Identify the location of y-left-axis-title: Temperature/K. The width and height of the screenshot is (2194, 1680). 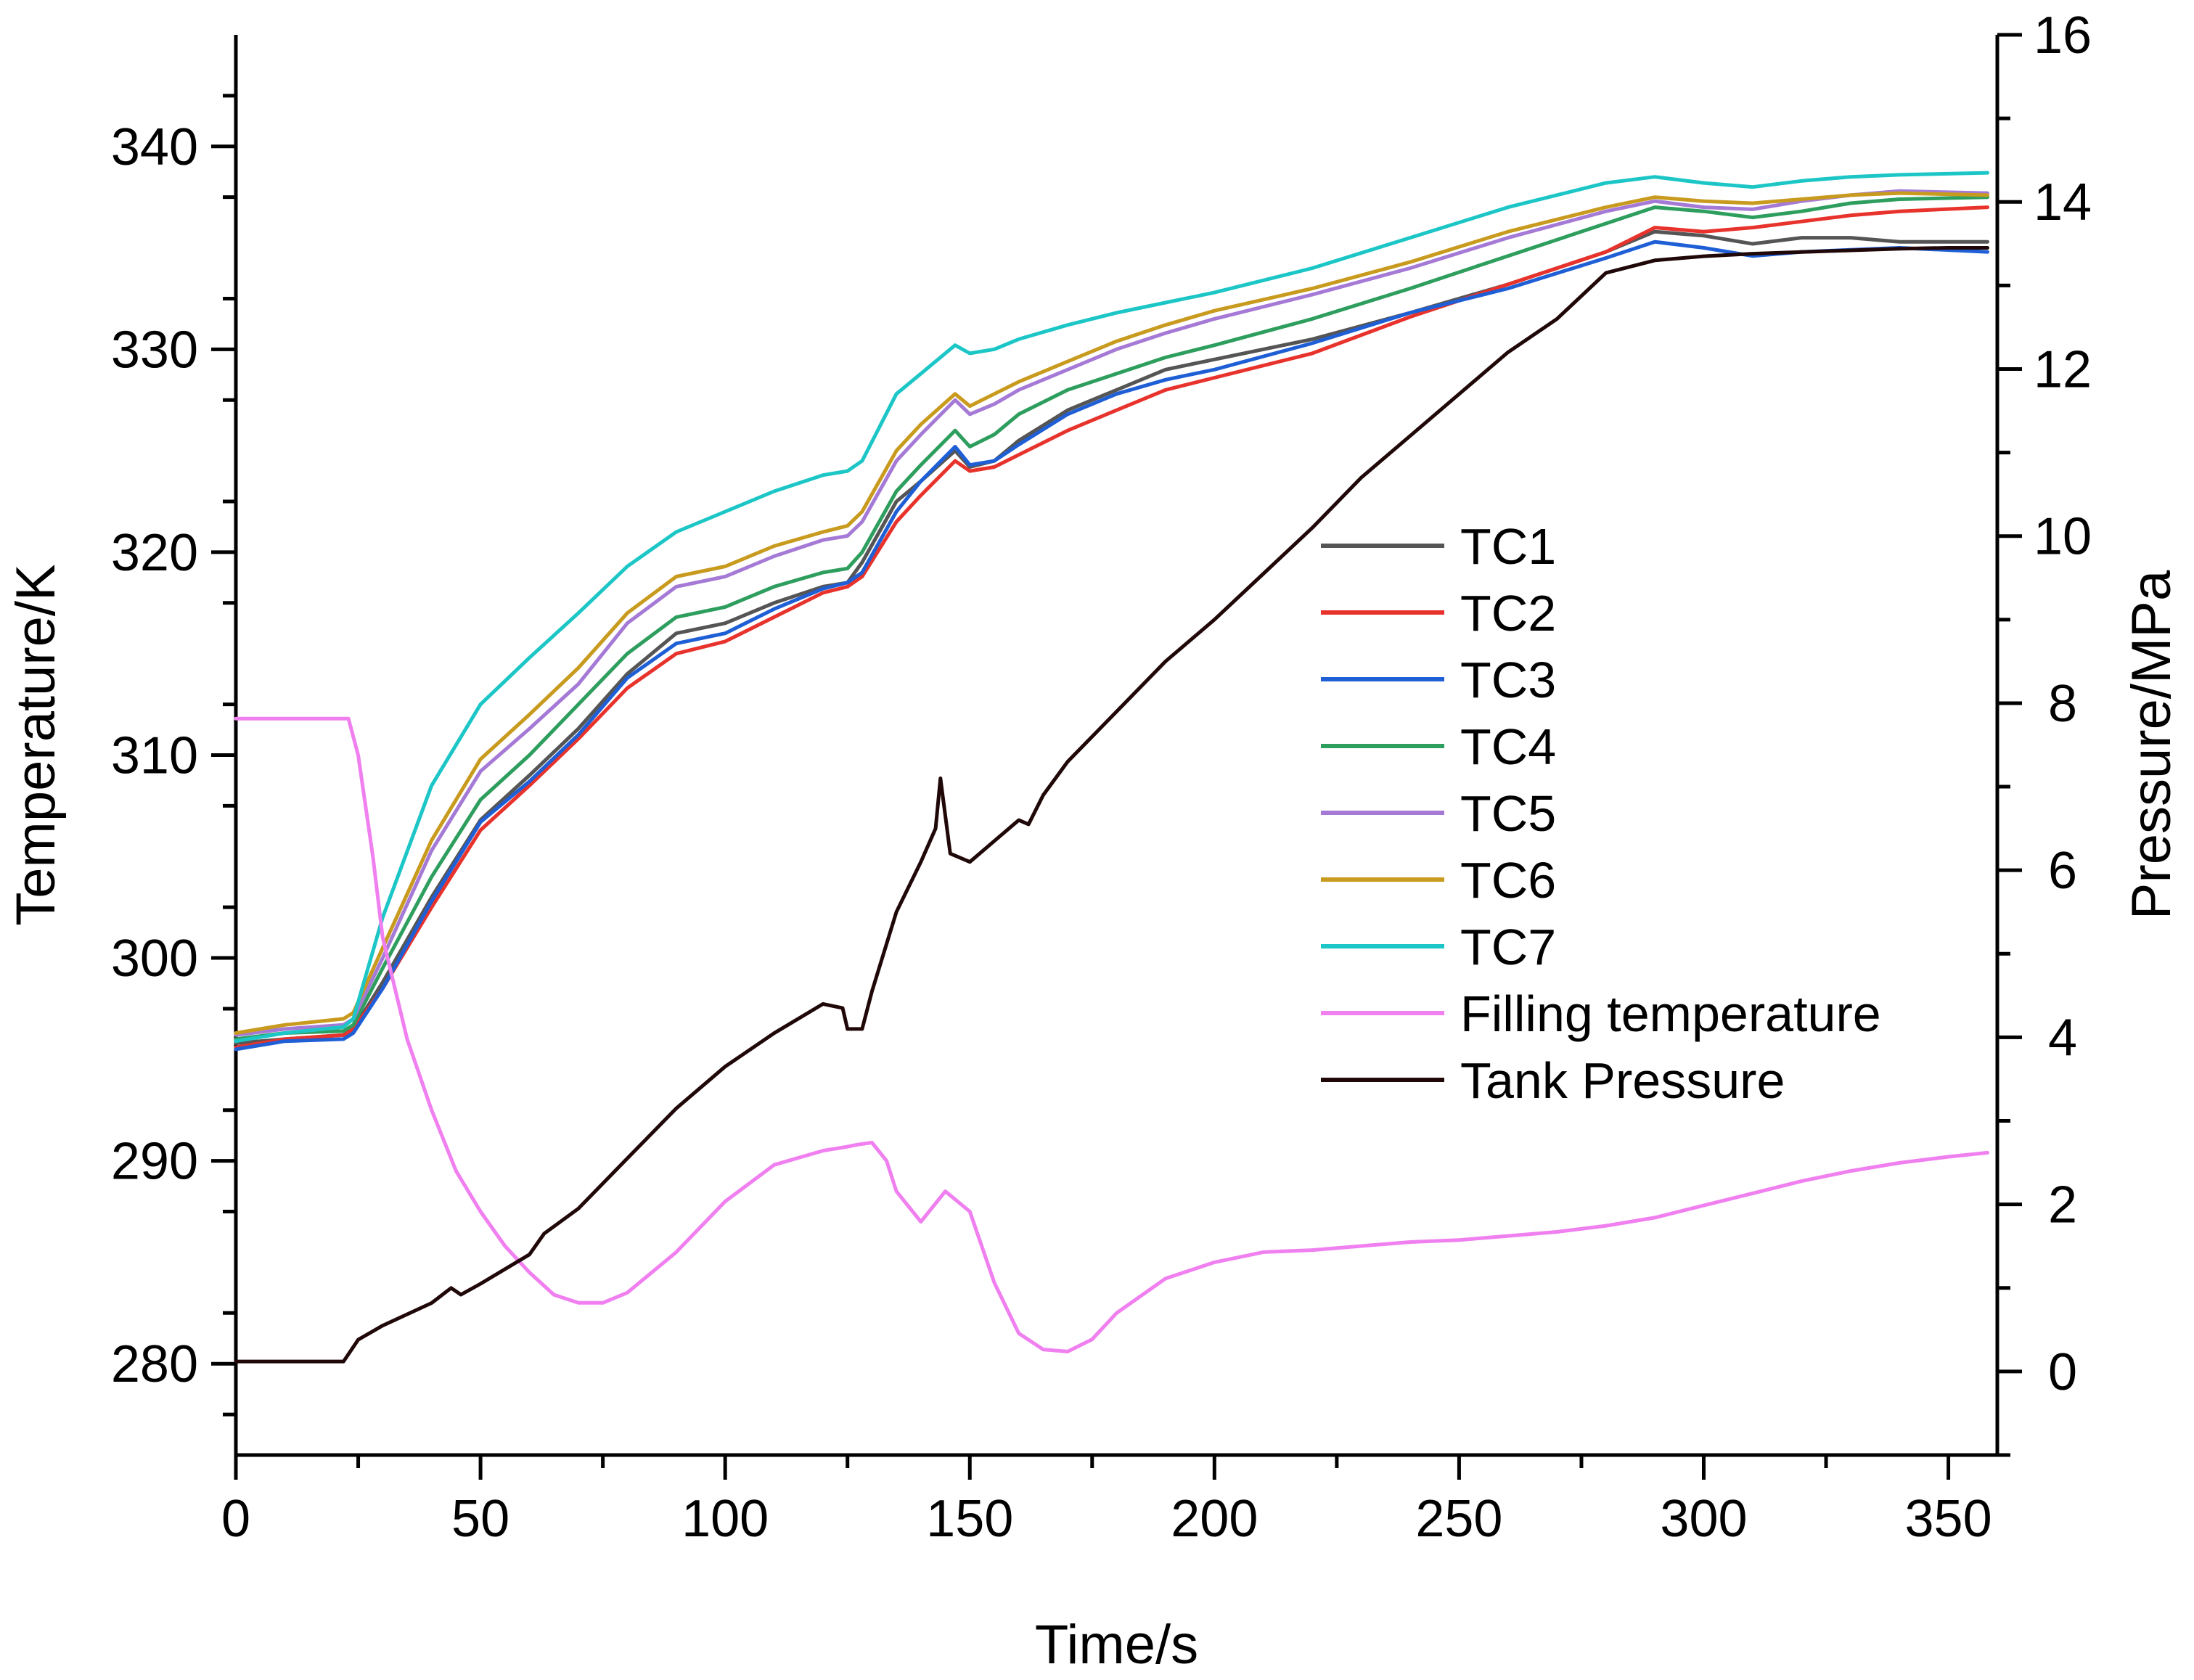
(36, 745).